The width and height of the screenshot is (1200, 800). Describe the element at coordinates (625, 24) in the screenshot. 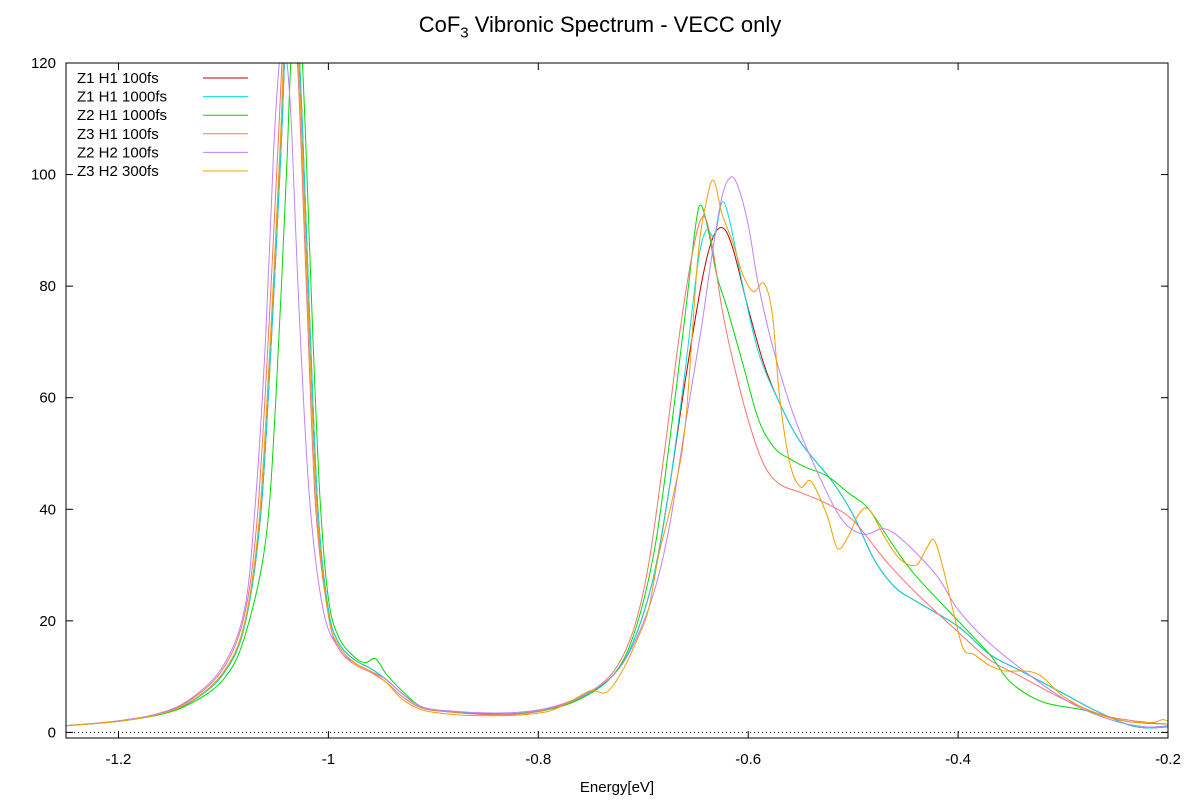

I see `title-suffix: Vibronic Spectrum - VECC only` at that location.